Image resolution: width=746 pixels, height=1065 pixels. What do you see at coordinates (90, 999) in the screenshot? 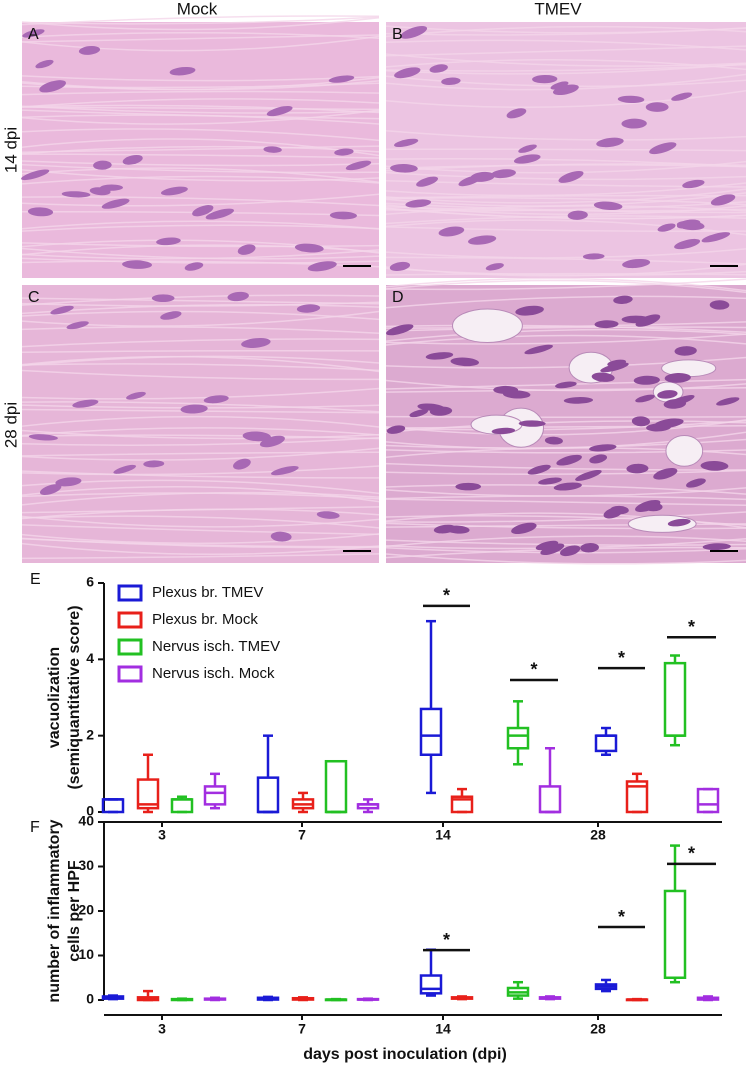
I see `y-tick-label: 0` at bounding box center [90, 999].